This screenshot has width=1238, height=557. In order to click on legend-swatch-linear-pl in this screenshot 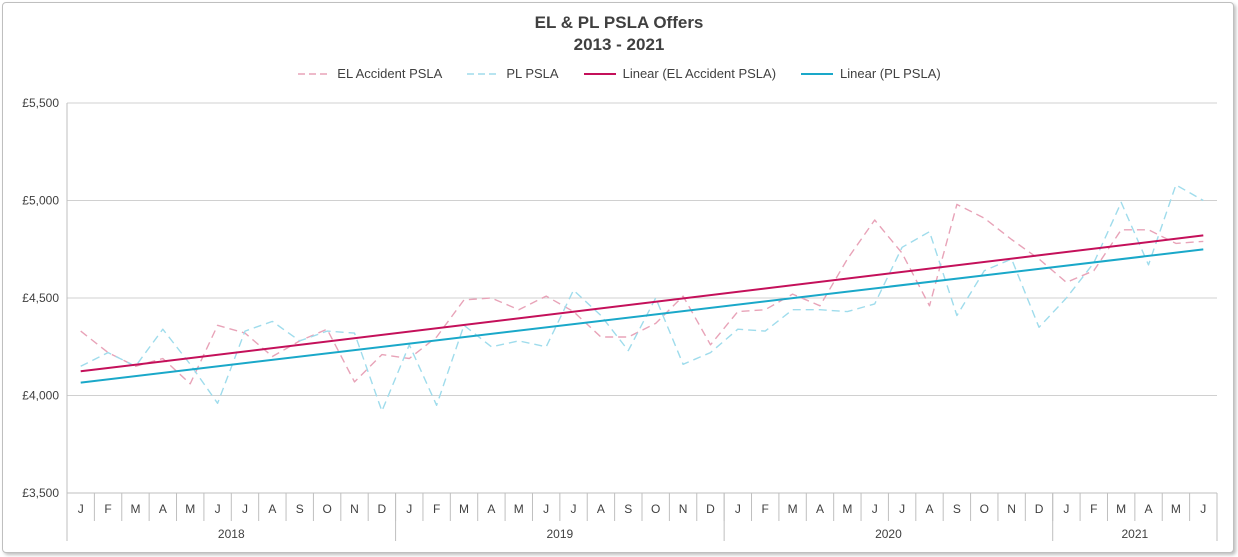, I will do `click(817, 73)`.